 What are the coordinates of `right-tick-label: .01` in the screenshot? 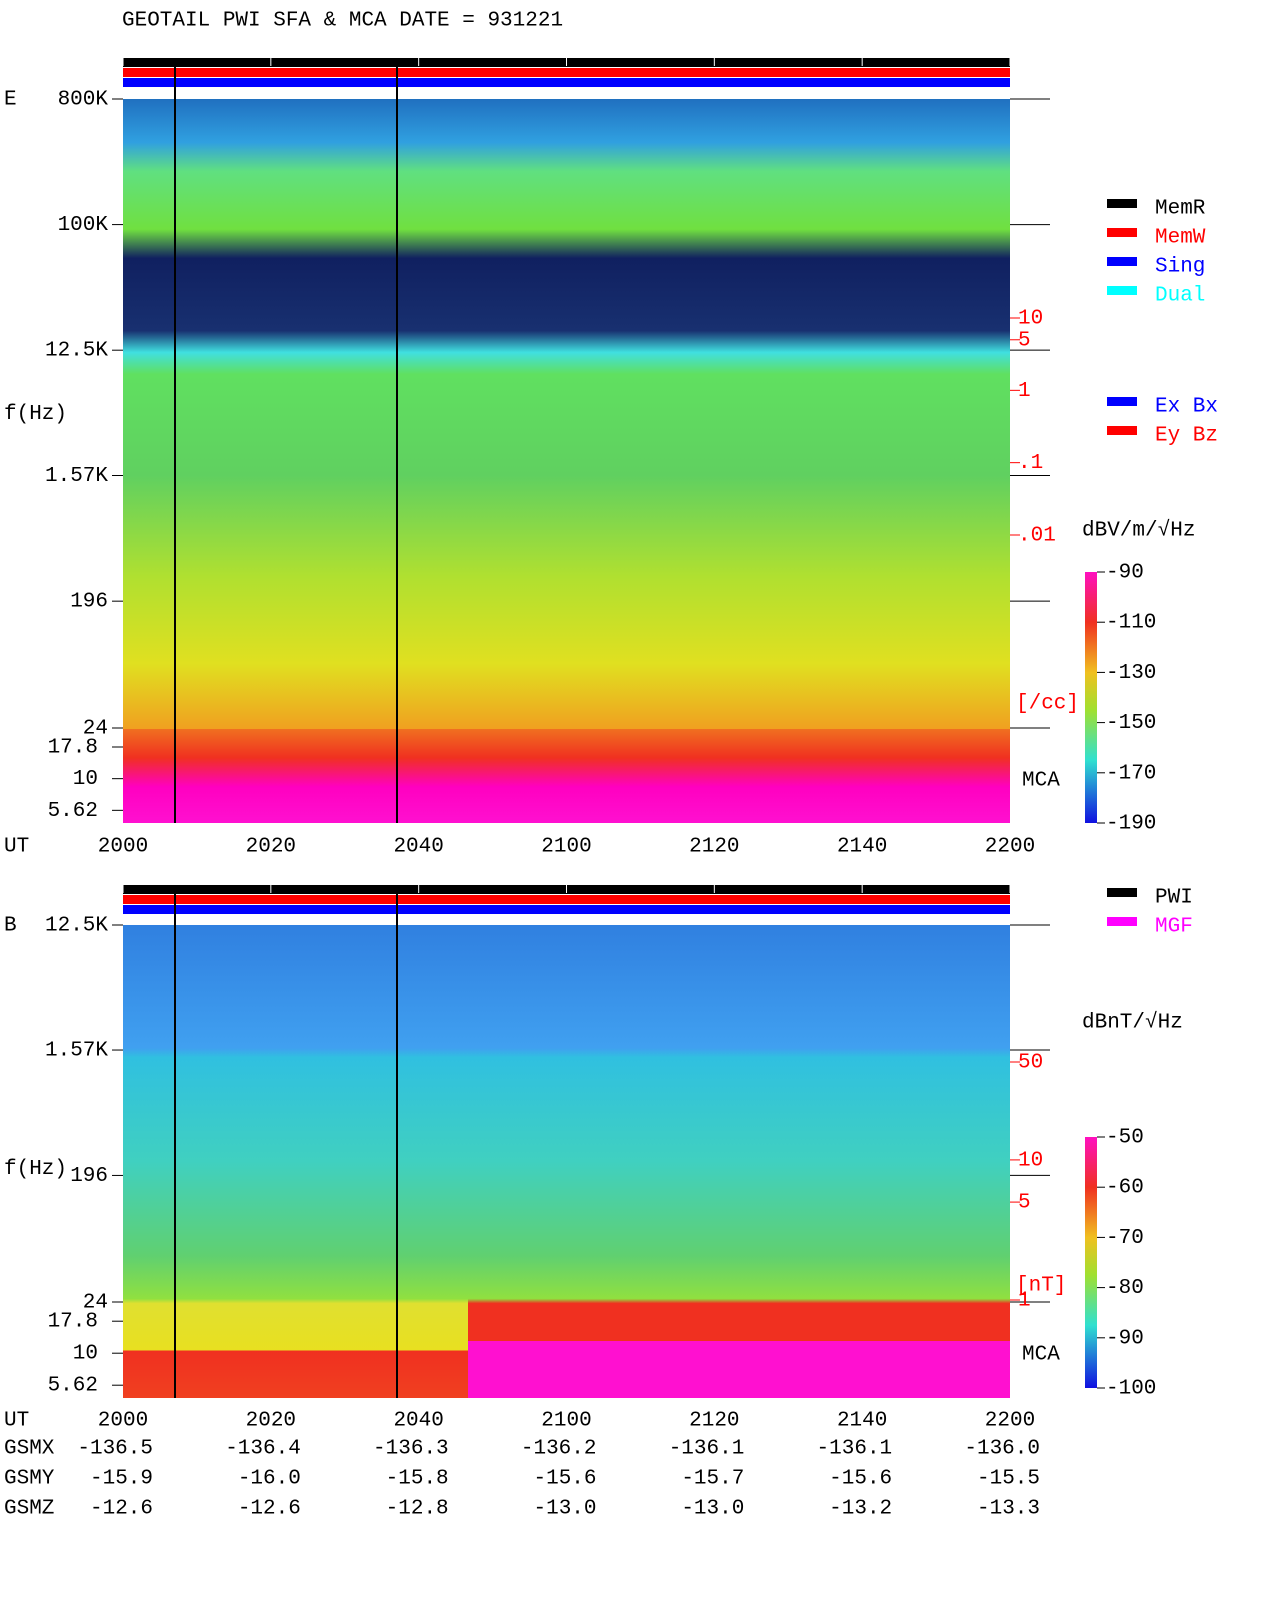 It's located at (1037, 536).